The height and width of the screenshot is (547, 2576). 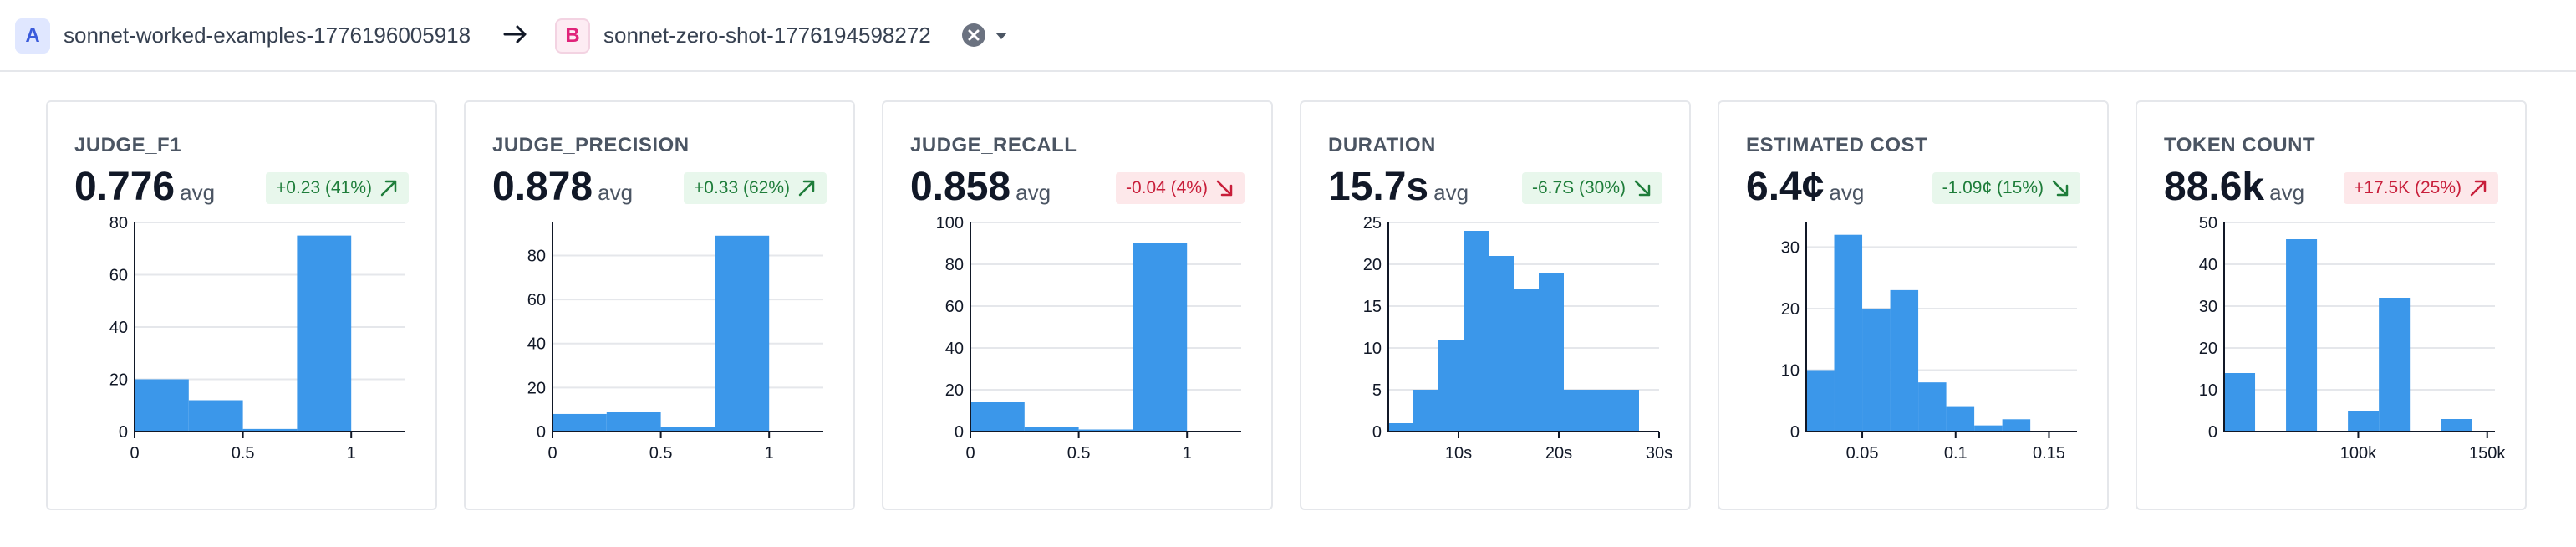 What do you see at coordinates (388, 188) in the screenshot?
I see `arrow-up-right-icon` at bounding box center [388, 188].